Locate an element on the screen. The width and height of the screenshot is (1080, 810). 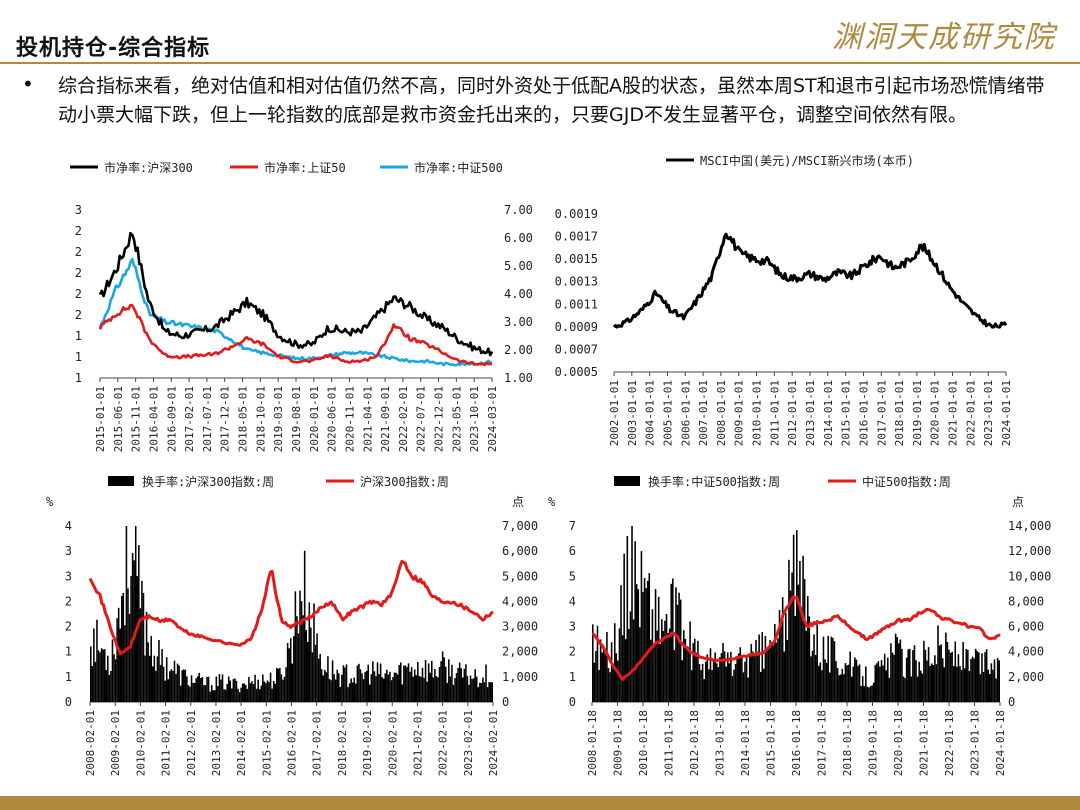
csi300-chart-x-tick-label: 2008-02-01 is located at coordinates (90, 743).